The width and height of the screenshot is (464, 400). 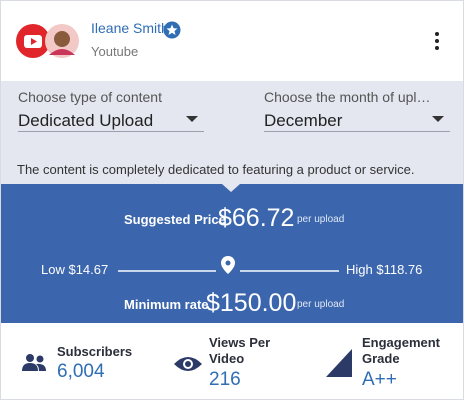 I want to click on stat-label-line: Video, so click(x=227, y=358).